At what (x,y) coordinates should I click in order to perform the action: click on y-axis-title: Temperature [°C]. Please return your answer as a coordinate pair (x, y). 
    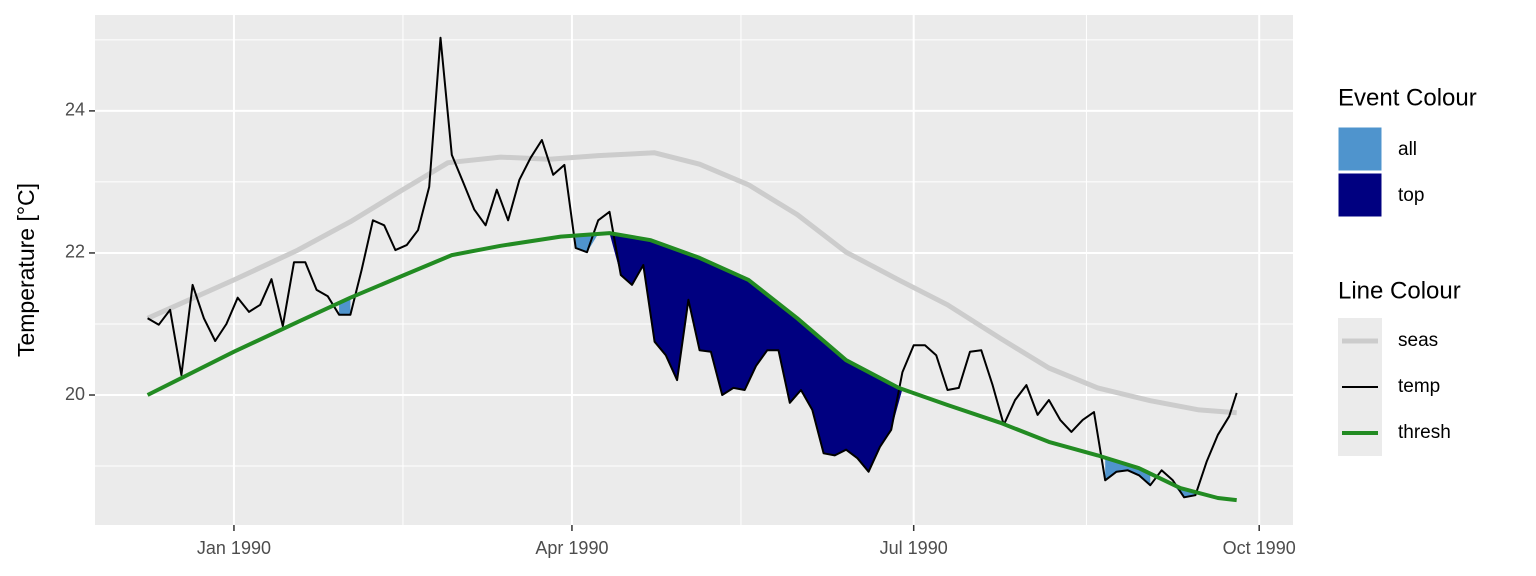
    Looking at the image, I should click on (26, 270).